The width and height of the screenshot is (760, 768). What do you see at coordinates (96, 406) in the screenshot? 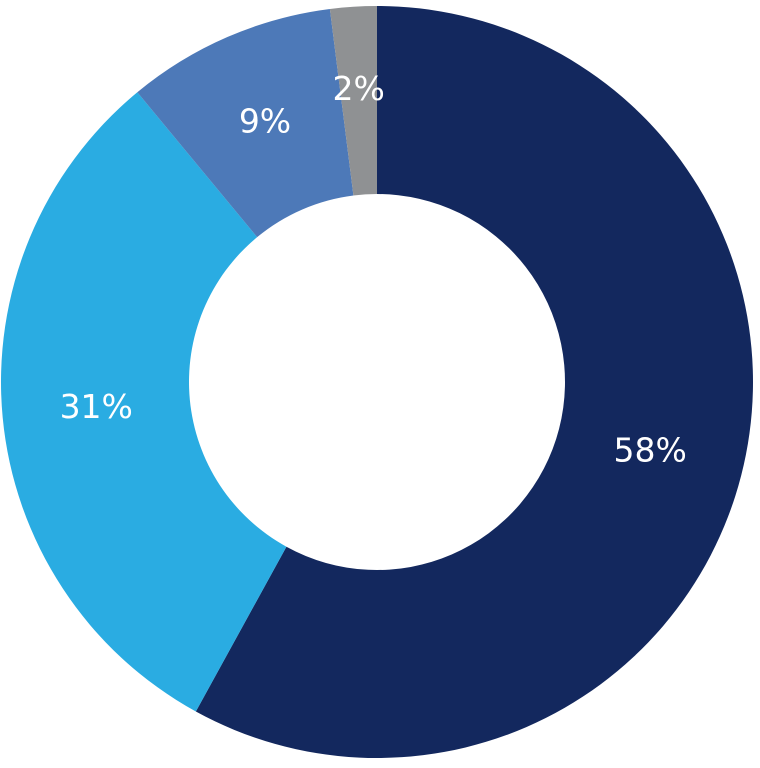
I see `slice-label-1: 31%` at bounding box center [96, 406].